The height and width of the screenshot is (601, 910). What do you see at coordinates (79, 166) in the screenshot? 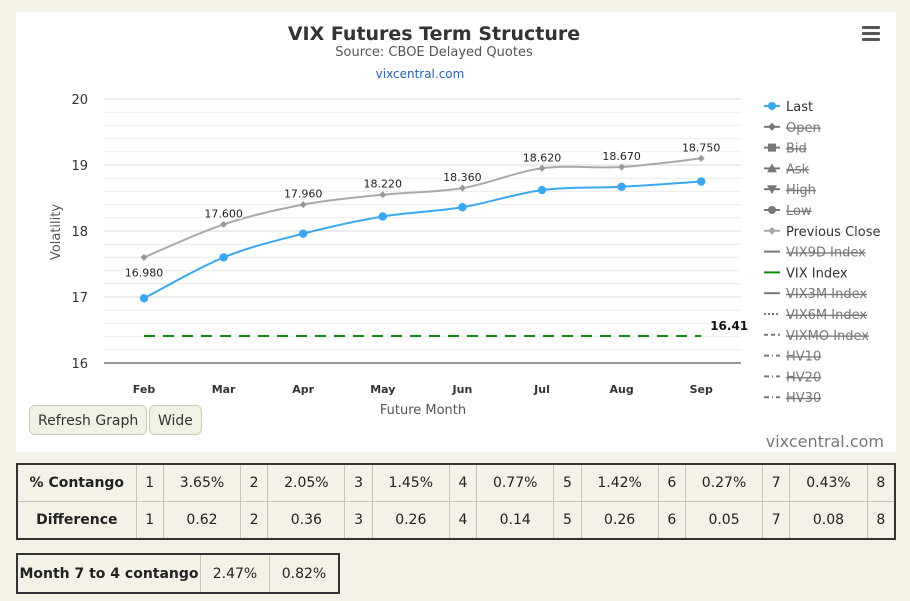
I see `y-tick-label: 19` at bounding box center [79, 166].